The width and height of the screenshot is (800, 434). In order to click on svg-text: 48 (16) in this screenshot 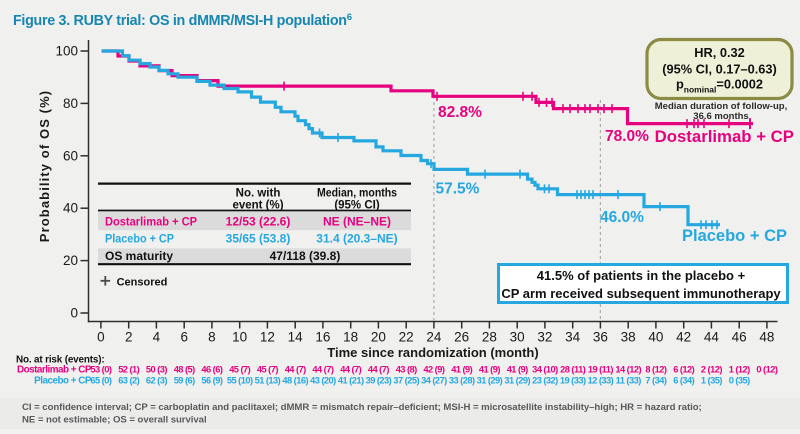, I will do `click(295, 381)`.